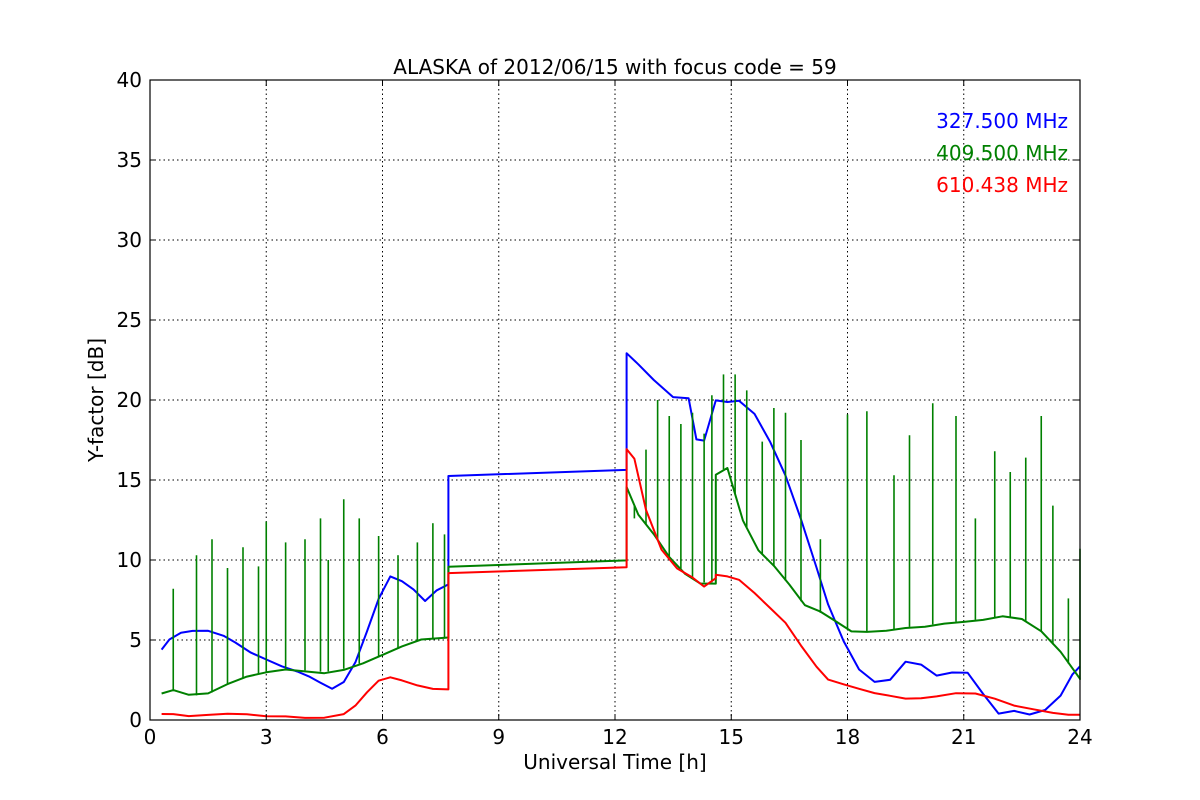 The height and width of the screenshot is (800, 1200). Describe the element at coordinates (135, 720) in the screenshot. I see `y-tick-label: 0` at that location.